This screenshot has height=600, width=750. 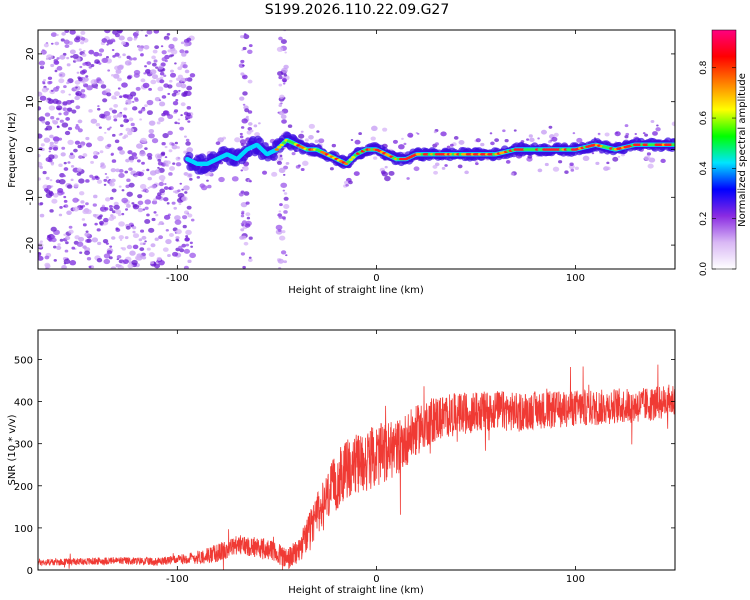 I want to click on ridge-hotspot, so click(x=348, y=162).